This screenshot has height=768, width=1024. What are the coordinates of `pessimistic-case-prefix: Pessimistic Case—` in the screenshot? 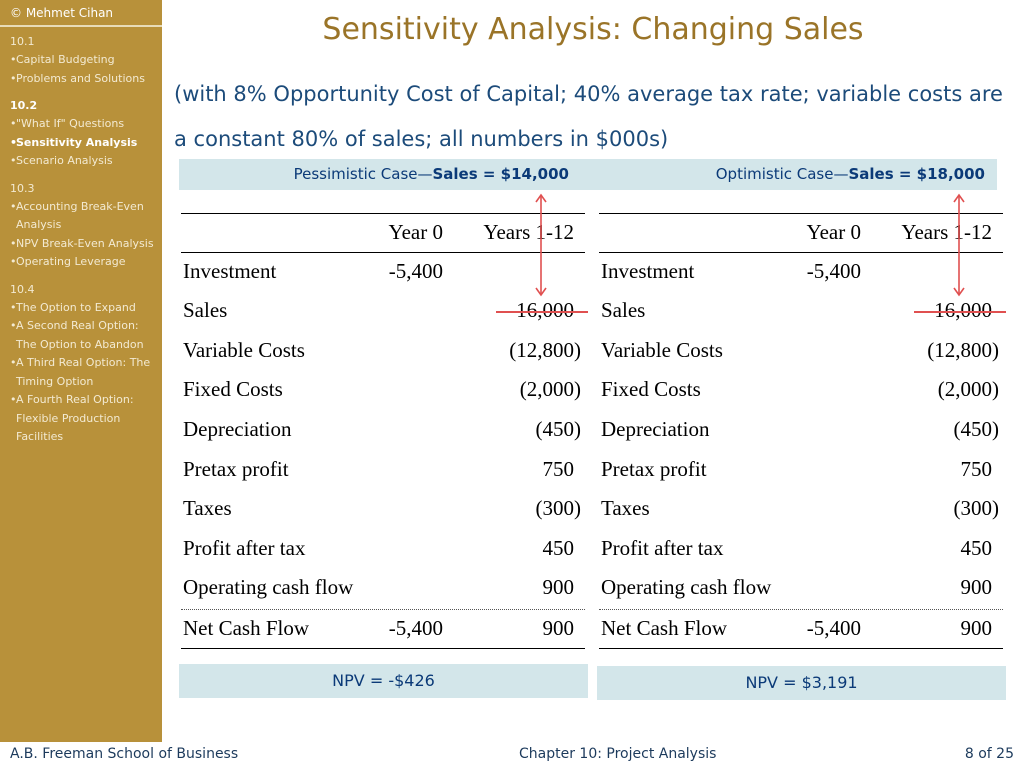 It's located at (363, 174).